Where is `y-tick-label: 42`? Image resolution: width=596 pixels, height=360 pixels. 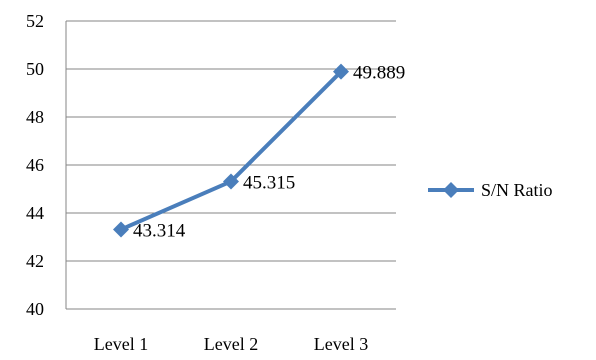 y-tick-label: 42 is located at coordinates (35, 261).